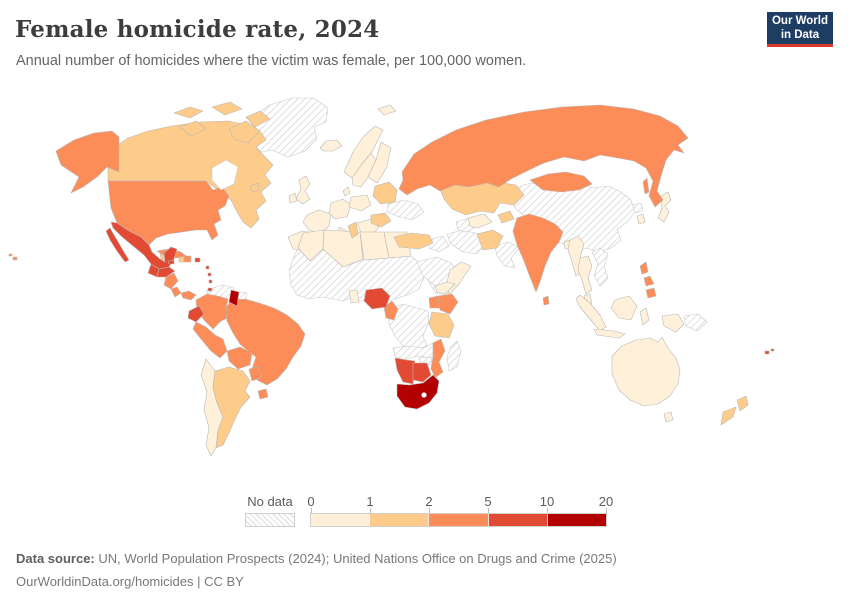 The height and width of the screenshot is (600, 850). I want to click on country-australia, so click(646, 371).